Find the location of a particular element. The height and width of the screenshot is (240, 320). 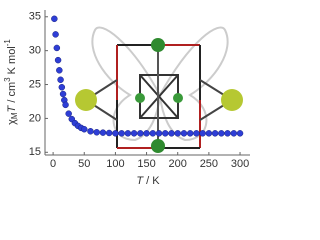

y-label-part: K mol is located at coordinates (12, 61).